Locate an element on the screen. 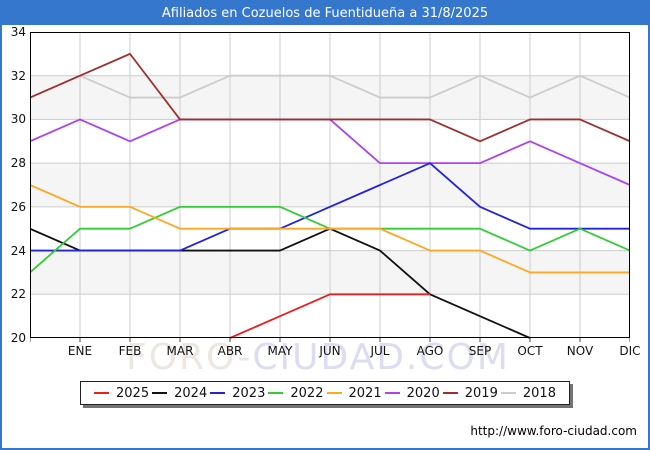 Image resolution: width=650 pixels, height=450 pixels. x-tick-label-dic: DIC is located at coordinates (630, 351).